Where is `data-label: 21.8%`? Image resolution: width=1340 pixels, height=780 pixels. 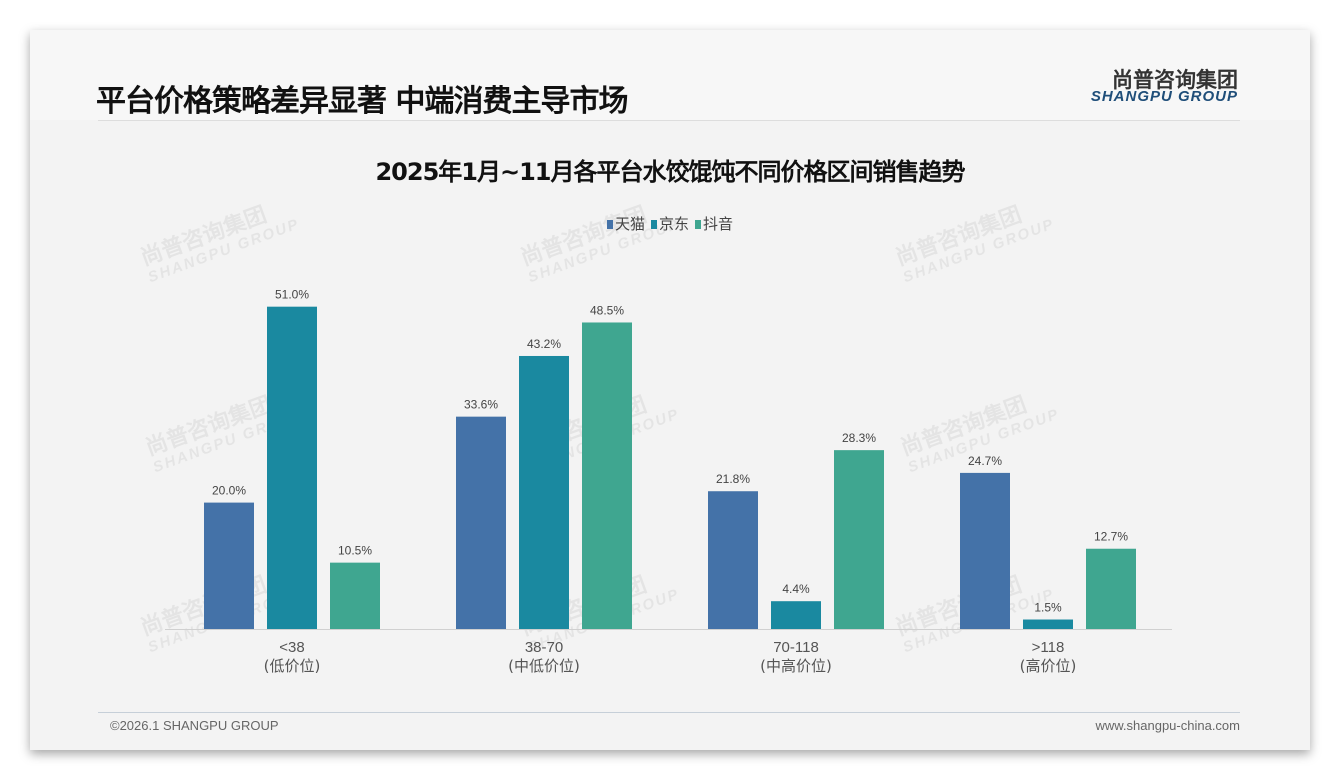
data-label: 21.8% is located at coordinates (733, 479).